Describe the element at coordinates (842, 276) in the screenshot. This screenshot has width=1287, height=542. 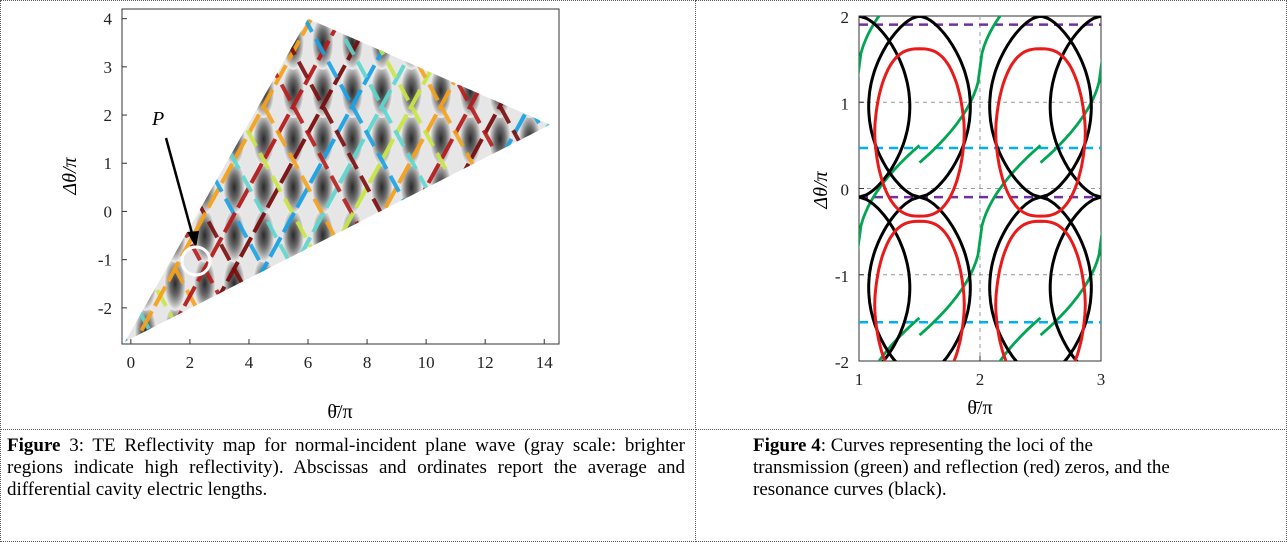
I see `fig4-ytick-label: -1` at that location.